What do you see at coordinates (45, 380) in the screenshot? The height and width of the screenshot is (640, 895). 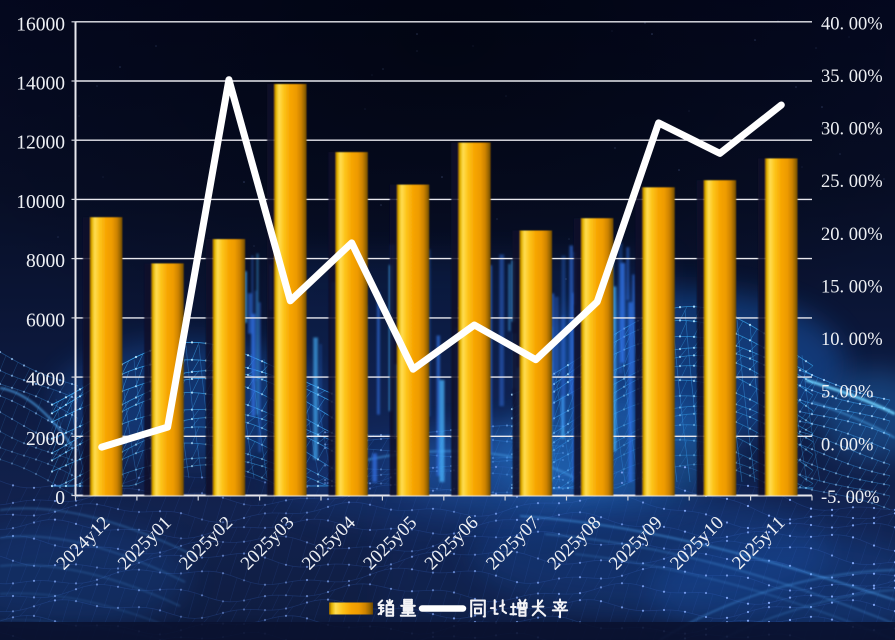 I see `svg-text: 4000` at bounding box center [45, 380].